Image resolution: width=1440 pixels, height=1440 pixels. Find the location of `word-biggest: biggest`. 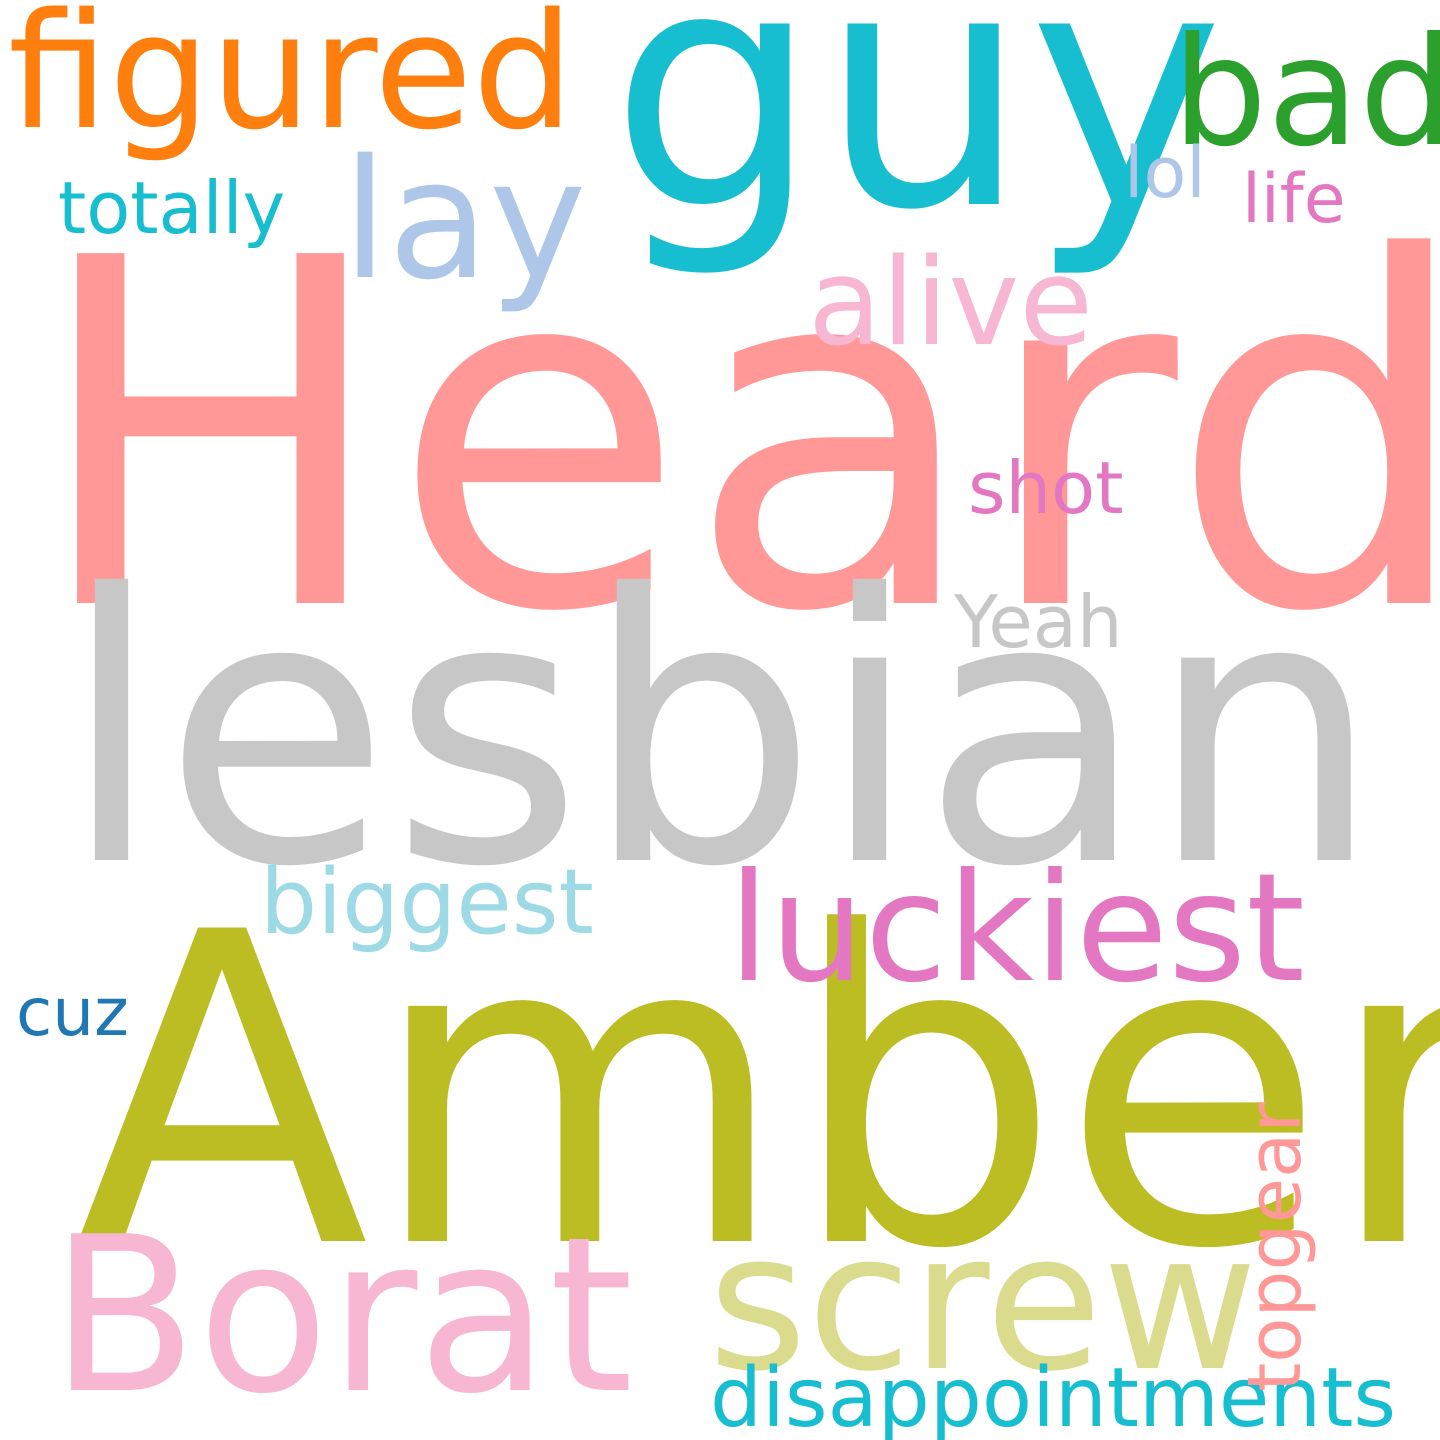

word-biggest: biggest is located at coordinates (427, 902).